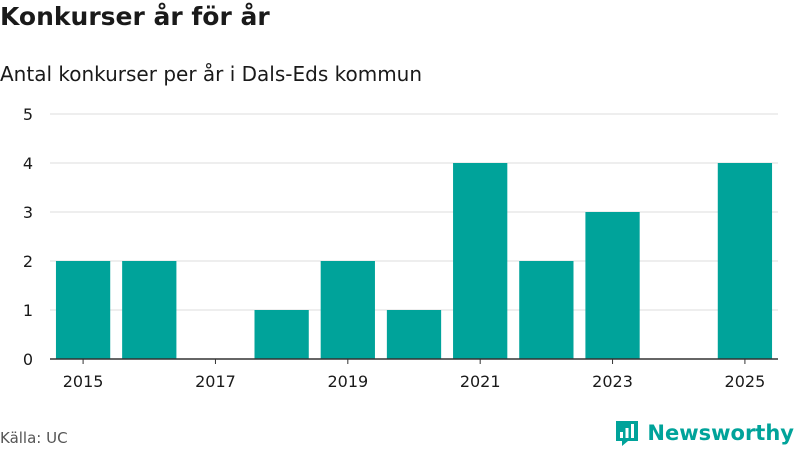  Describe the element at coordinates (745, 381) in the screenshot. I see `x-tick-label: 2025` at that location.